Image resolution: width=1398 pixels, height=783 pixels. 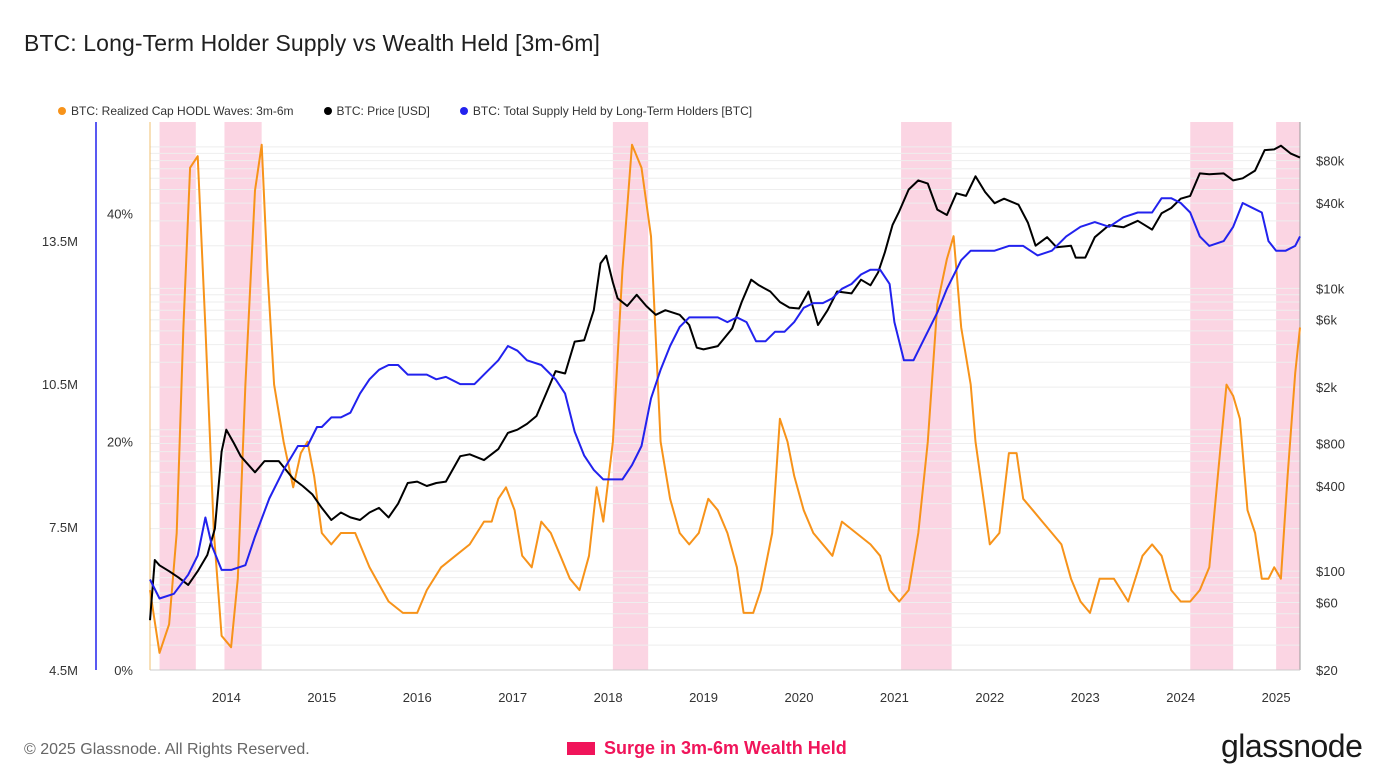 I want to click on legend-label-hodl: BTC: Realized Cap HODL Waves: 3m-6m, so click(x=182, y=111).